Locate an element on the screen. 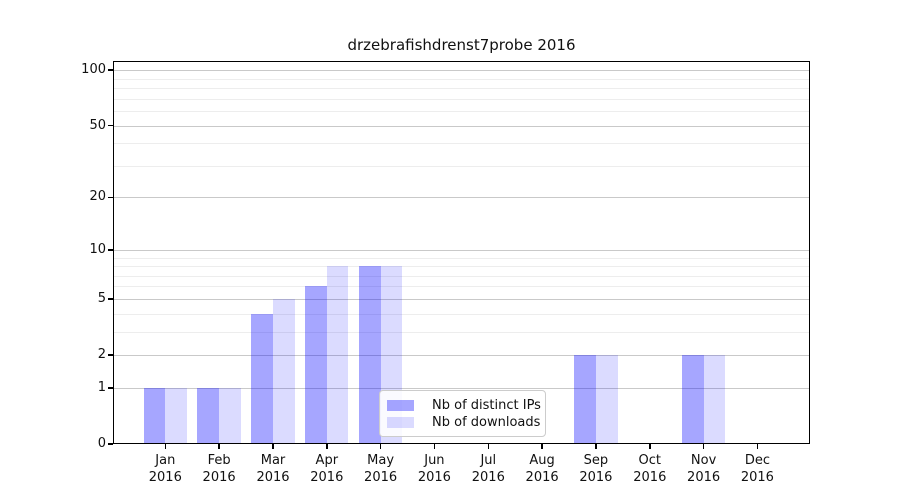 Image resolution: width=900 pixels, height=500 pixels. bar-nb-of-distinct-ips-mar is located at coordinates (262, 378).